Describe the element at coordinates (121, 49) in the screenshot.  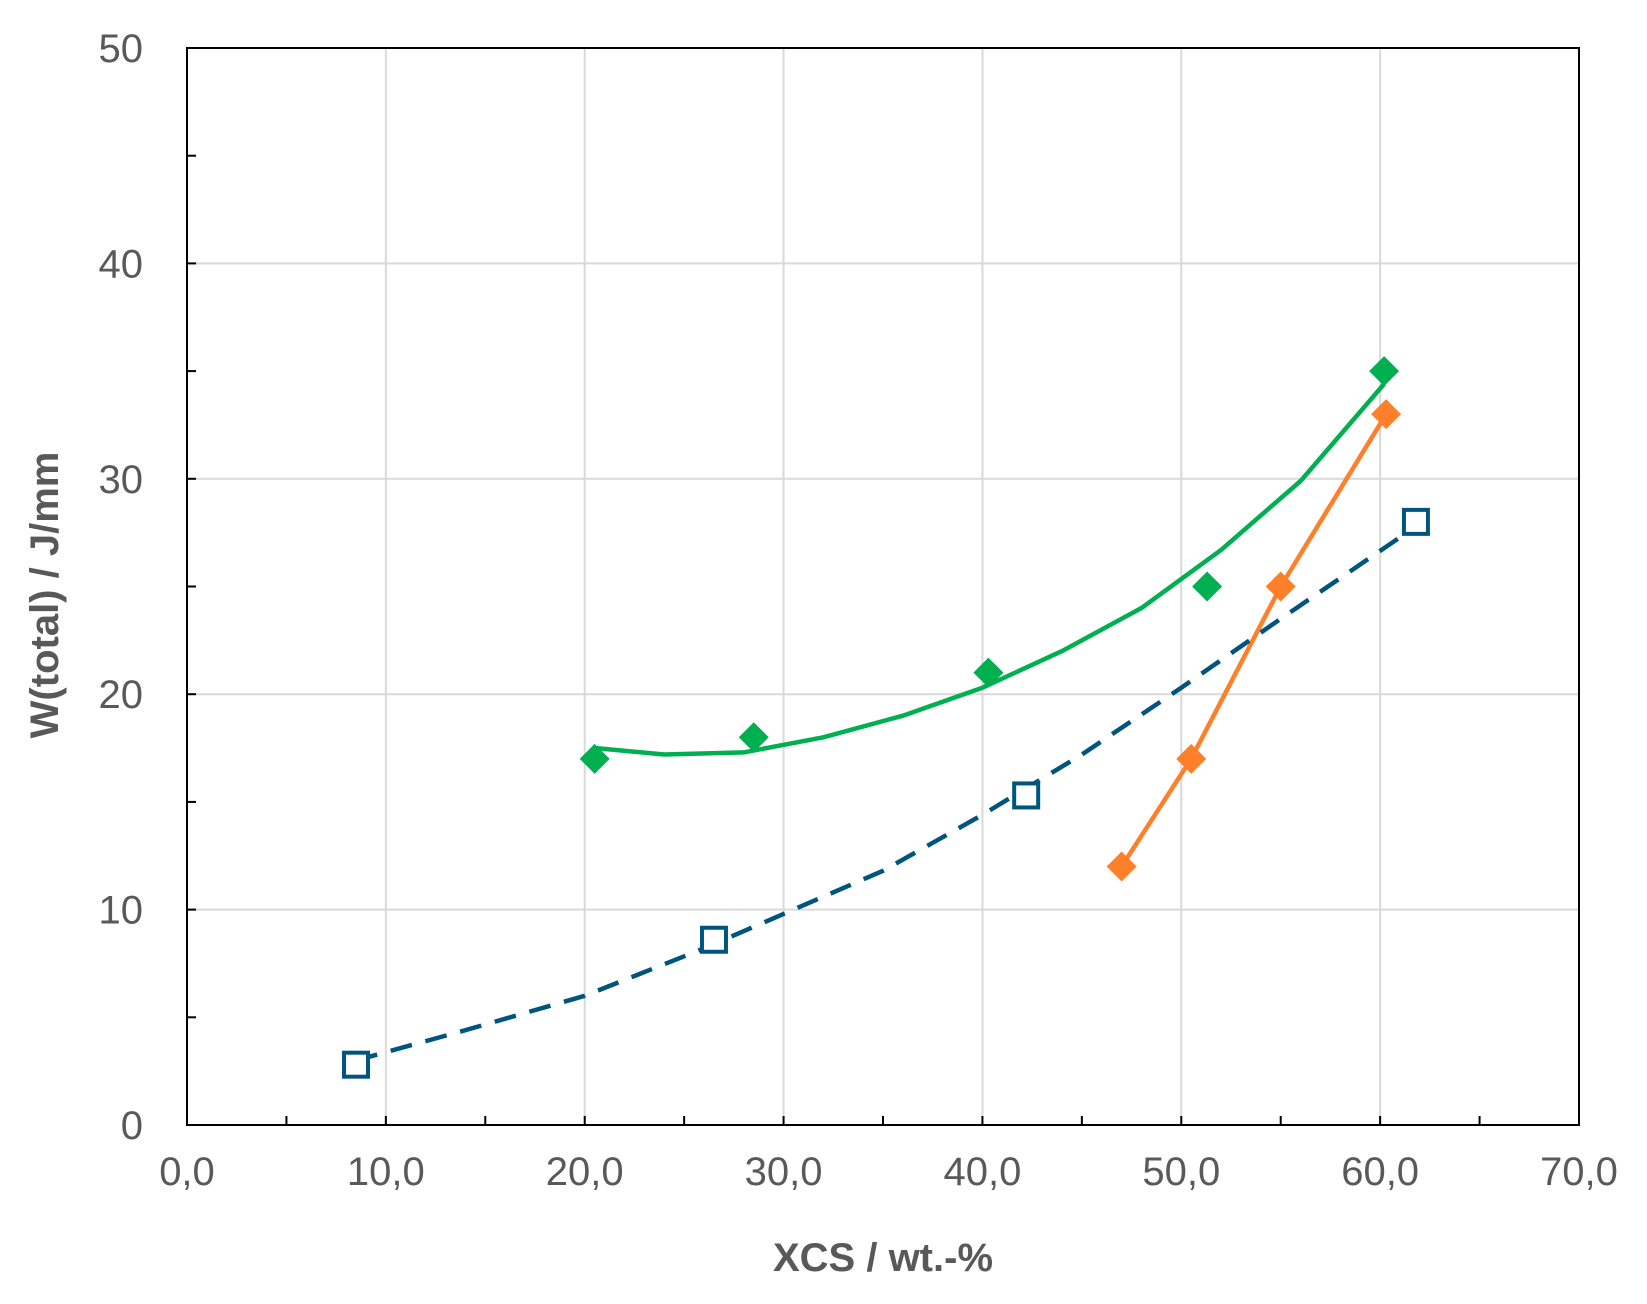
I see `y-tick-label: 50` at that location.